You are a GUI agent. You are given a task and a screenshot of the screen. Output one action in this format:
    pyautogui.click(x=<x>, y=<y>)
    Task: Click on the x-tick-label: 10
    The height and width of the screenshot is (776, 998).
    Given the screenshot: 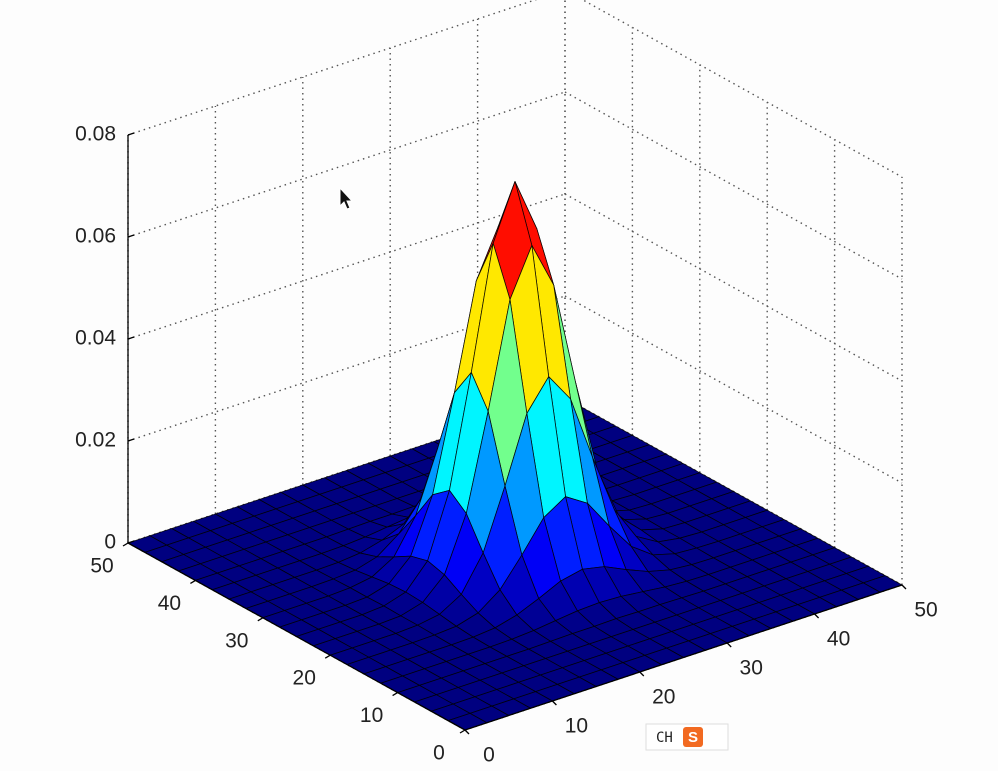 What is the action you would take?
    pyautogui.click(x=576, y=726)
    